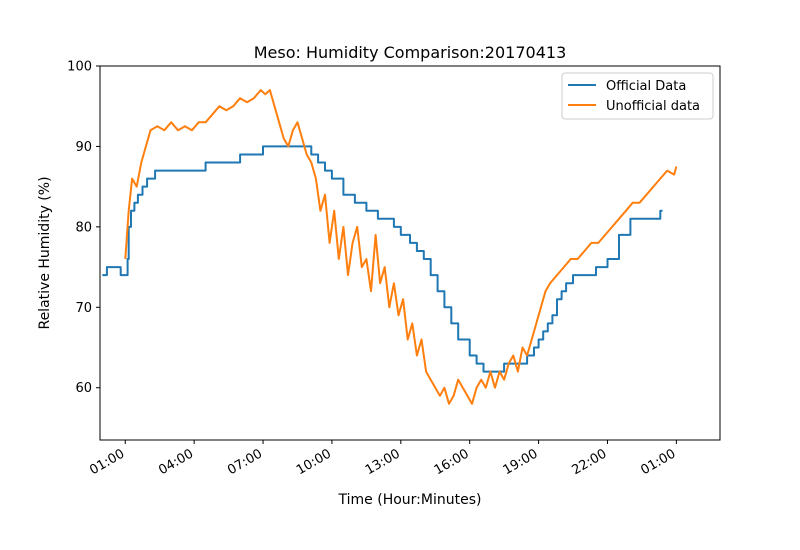 This screenshot has width=800, height=550. I want to click on chart-title: Meso: Humidity Comparison:20170413, so click(410, 52).